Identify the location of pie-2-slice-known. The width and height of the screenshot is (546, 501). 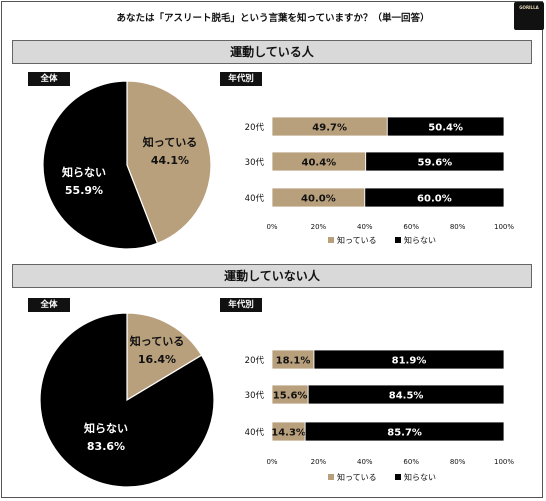
(164, 357).